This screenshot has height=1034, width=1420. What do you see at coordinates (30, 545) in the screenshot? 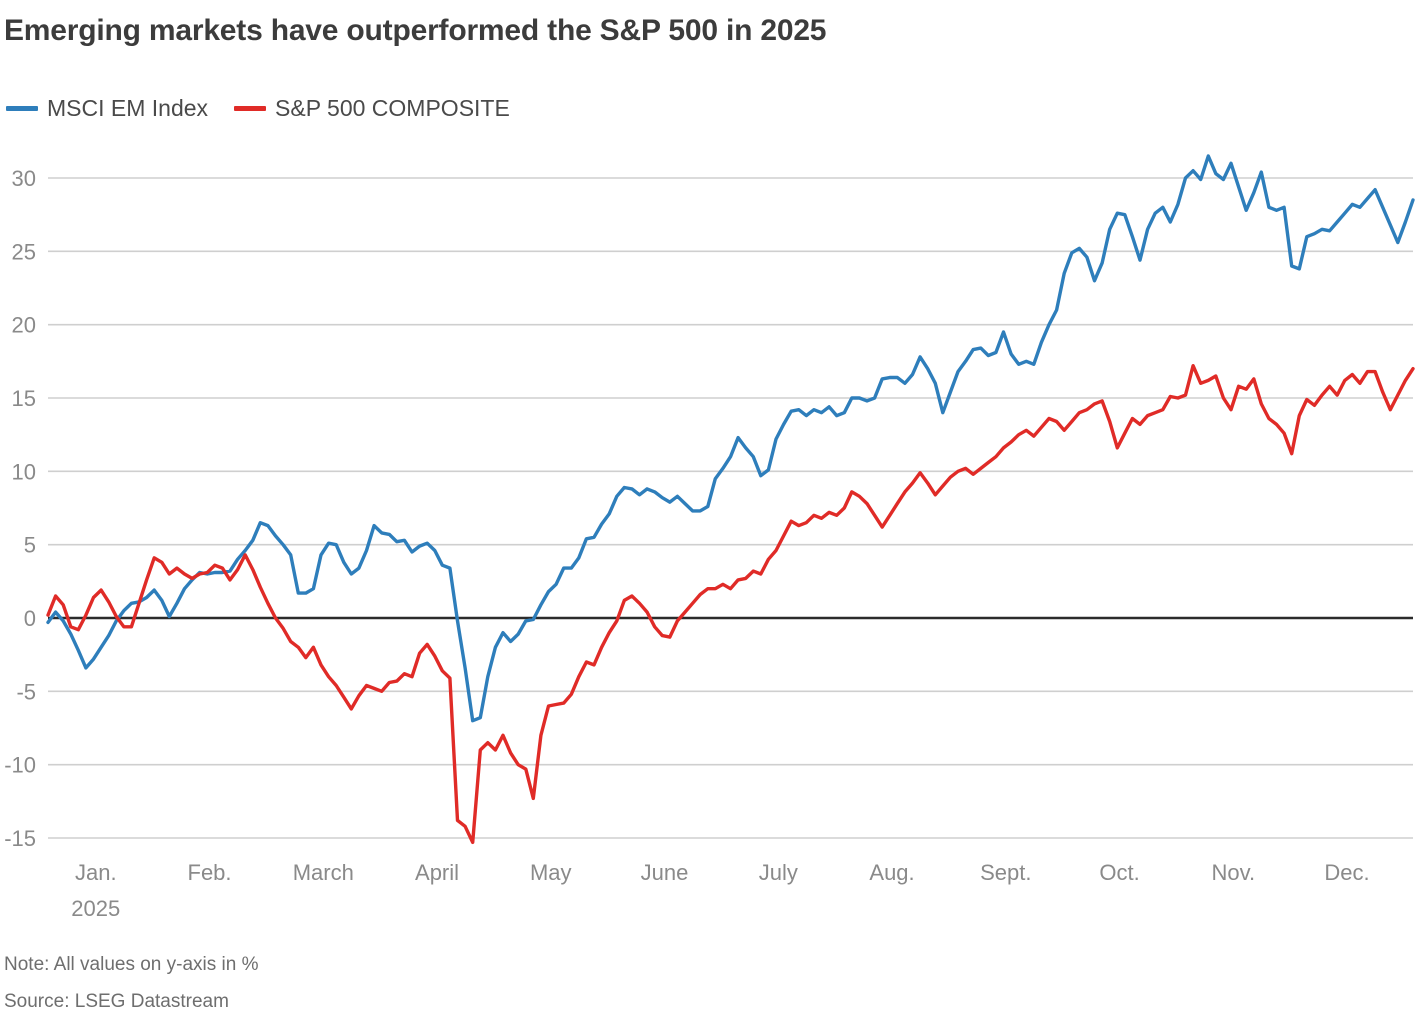
I see `y-tick-label: 5` at bounding box center [30, 545].